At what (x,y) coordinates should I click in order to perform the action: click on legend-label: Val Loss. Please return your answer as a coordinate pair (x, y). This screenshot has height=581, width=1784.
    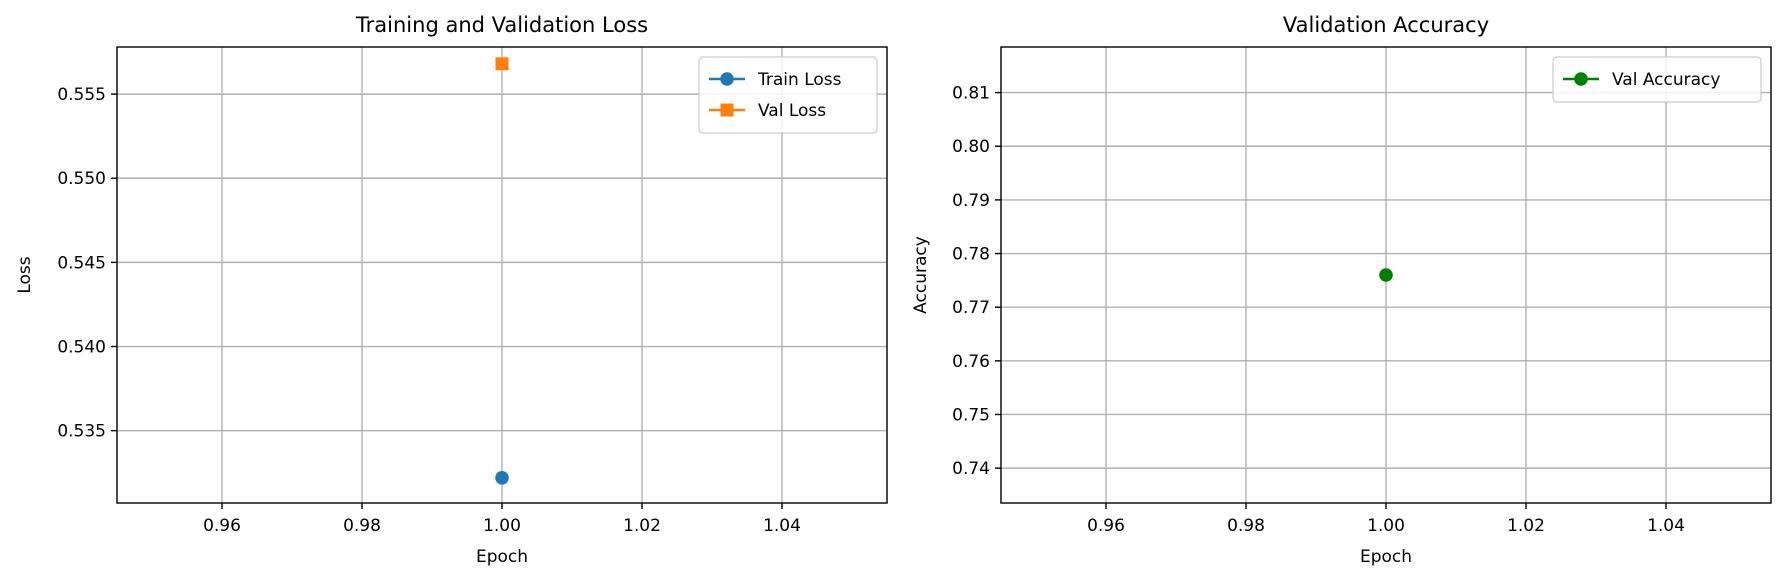
    Looking at the image, I should click on (792, 111).